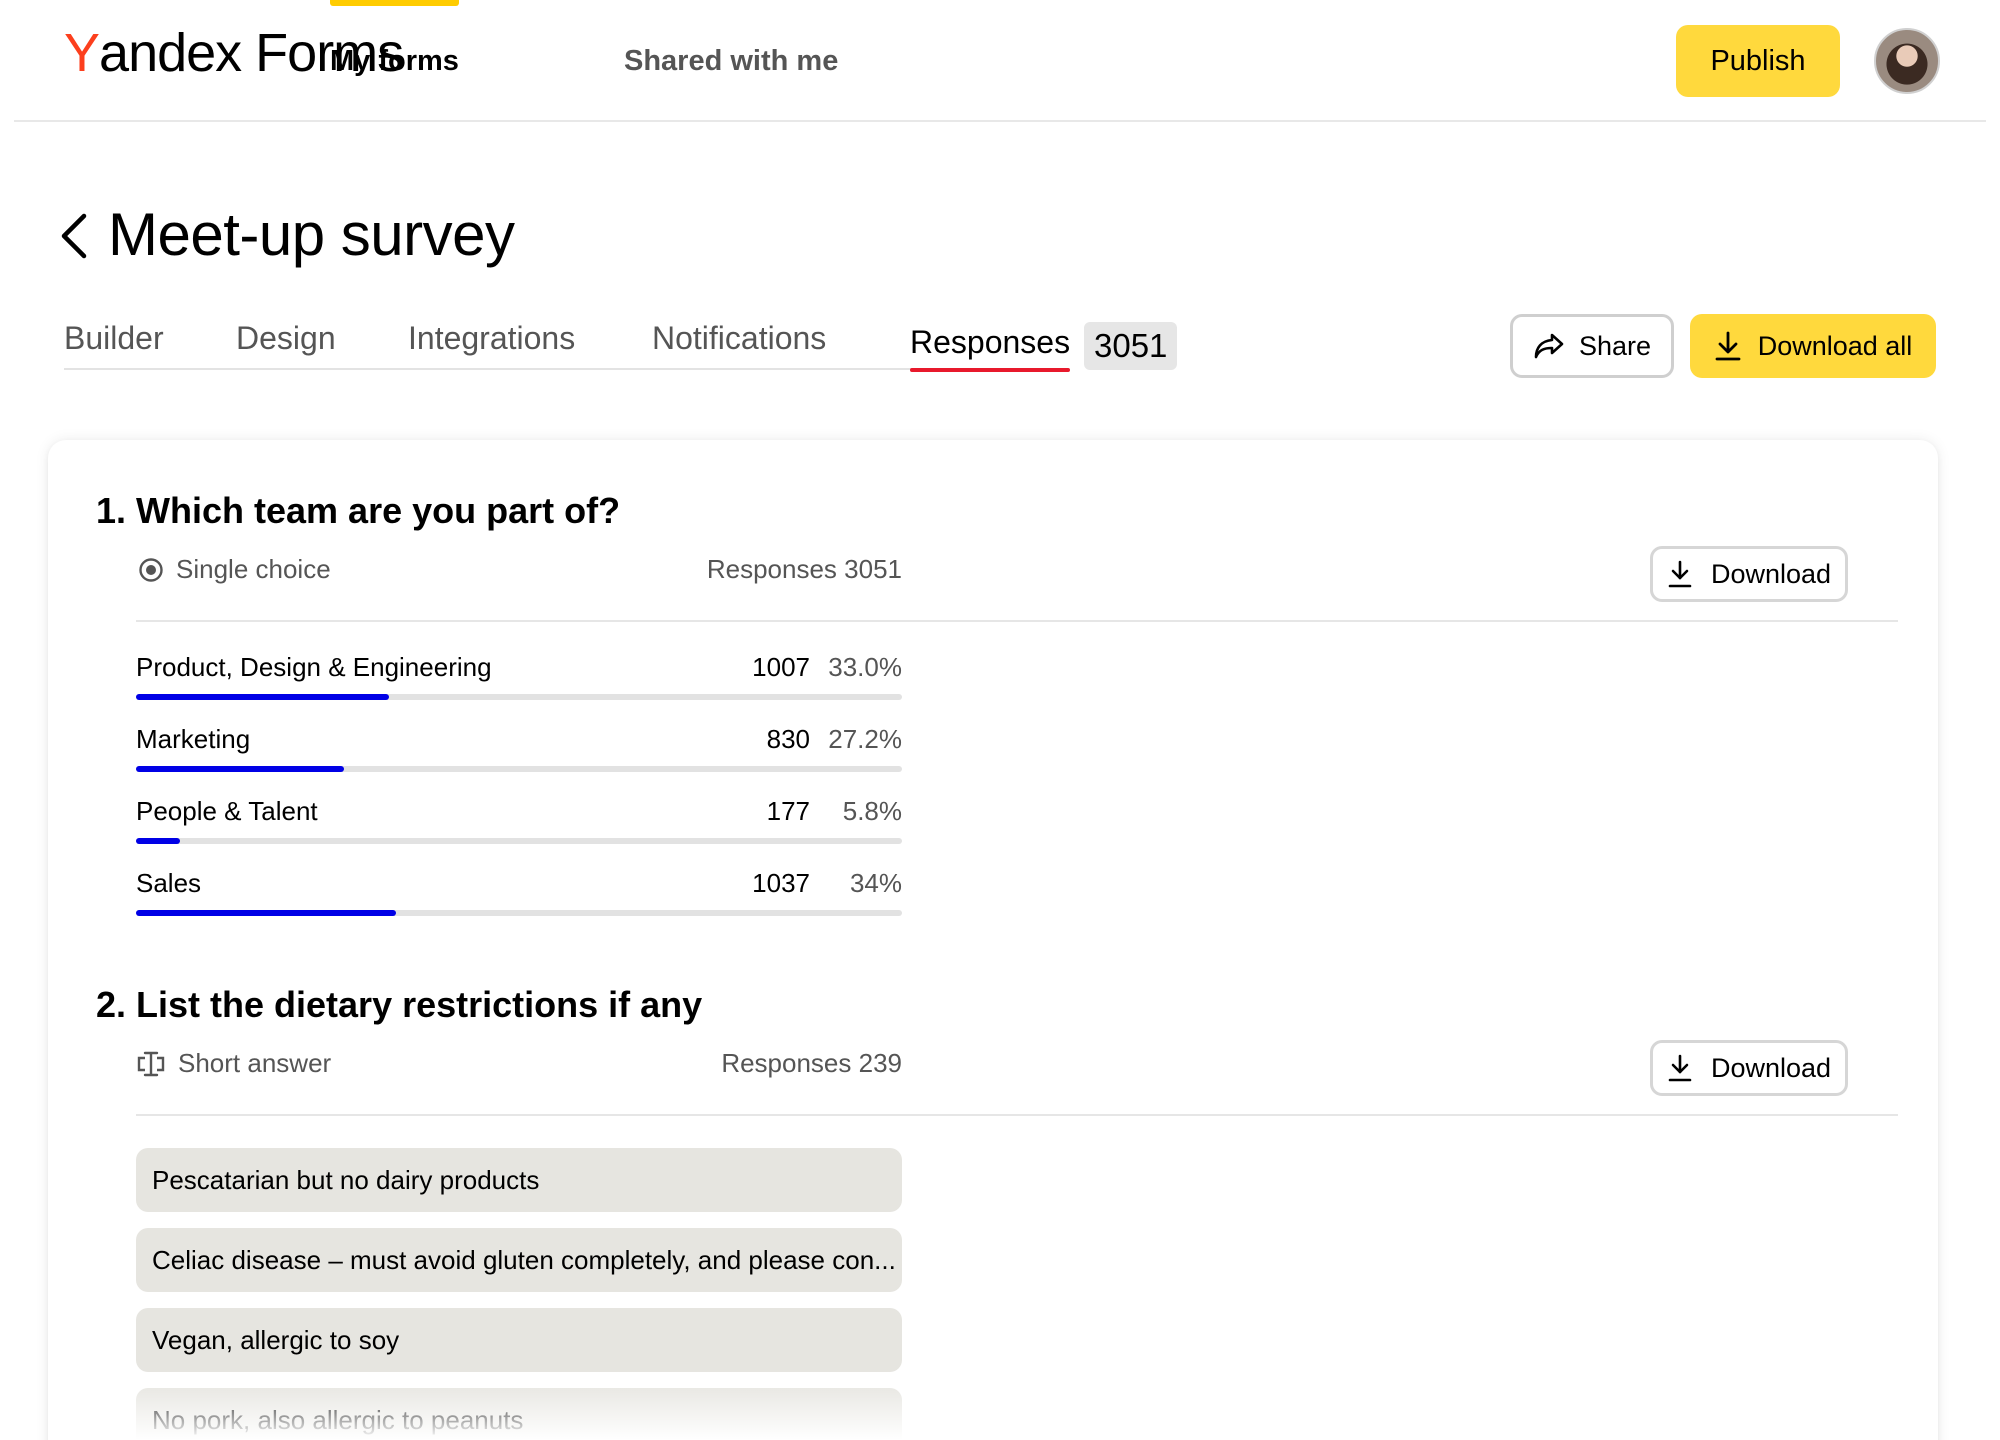  What do you see at coordinates (286, 338) in the screenshot?
I see `tab-design: Design` at bounding box center [286, 338].